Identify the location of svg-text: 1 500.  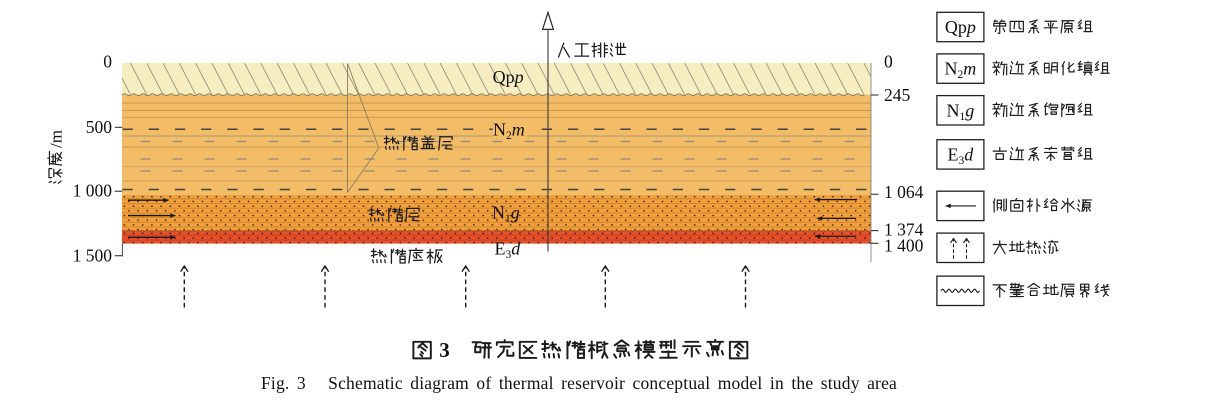
(93, 255).